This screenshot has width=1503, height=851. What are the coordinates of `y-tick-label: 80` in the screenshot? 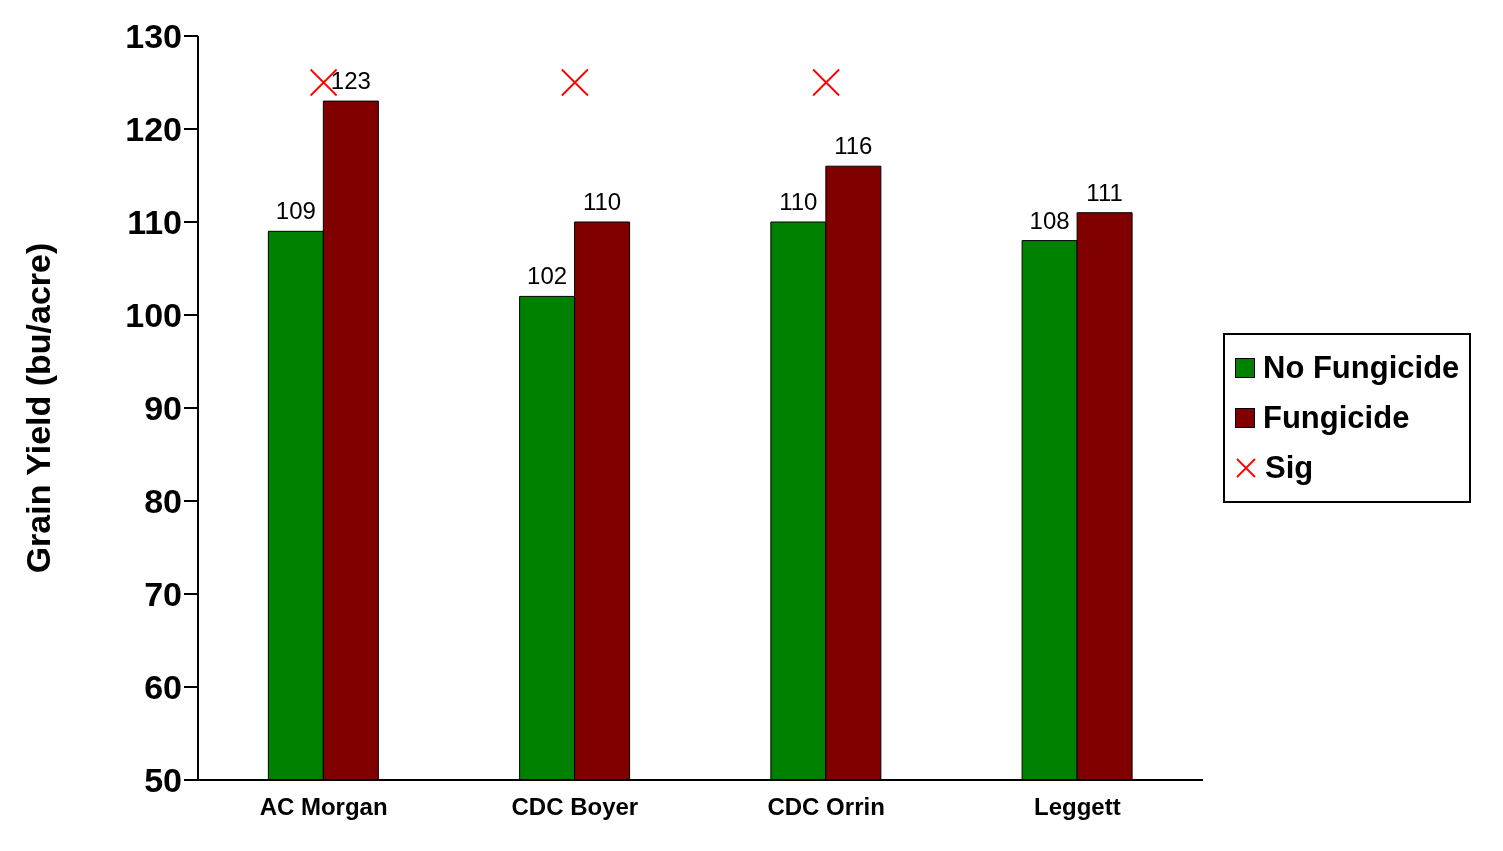 It's located at (163, 501).